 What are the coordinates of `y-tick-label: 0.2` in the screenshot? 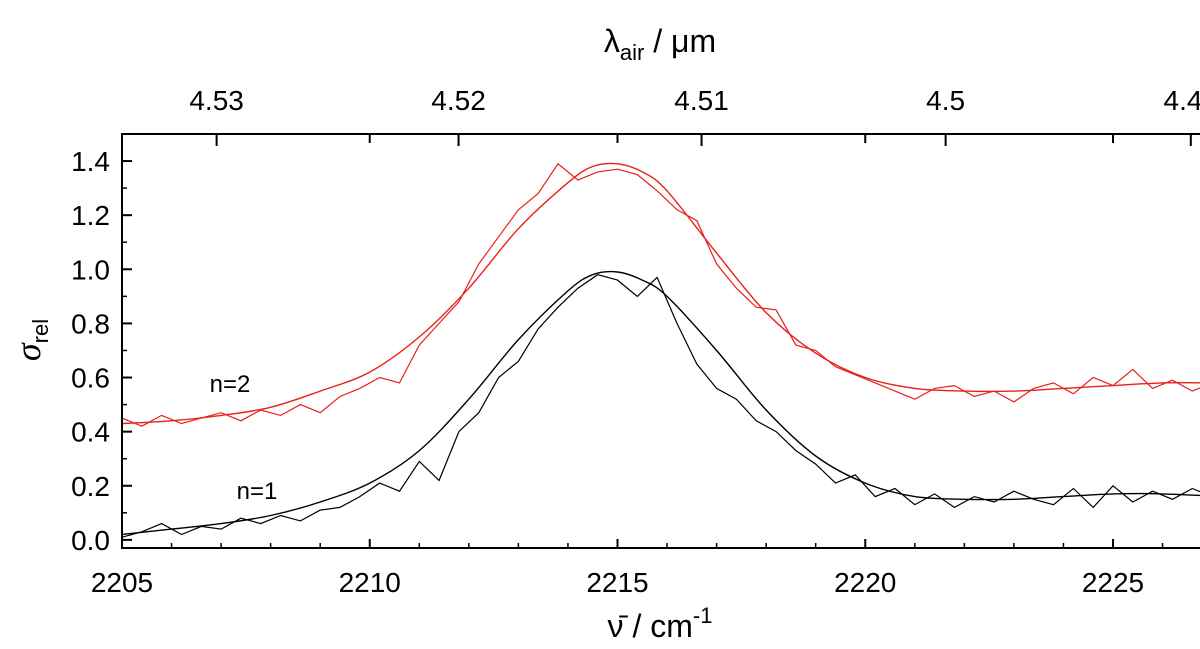 It's located at (90, 486).